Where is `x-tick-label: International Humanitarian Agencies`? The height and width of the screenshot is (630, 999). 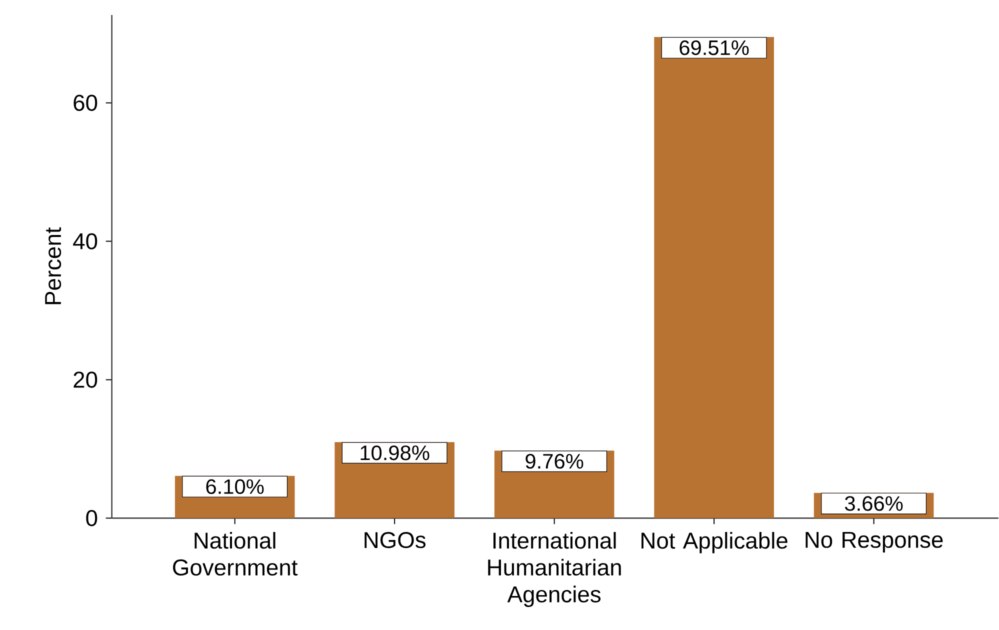
x-tick-label: International Humanitarian Agencies is located at coordinates (554, 570).